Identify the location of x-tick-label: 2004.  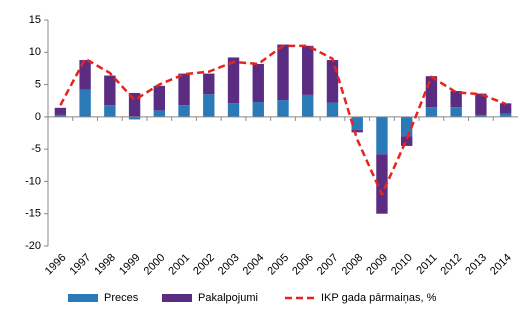
(254, 265).